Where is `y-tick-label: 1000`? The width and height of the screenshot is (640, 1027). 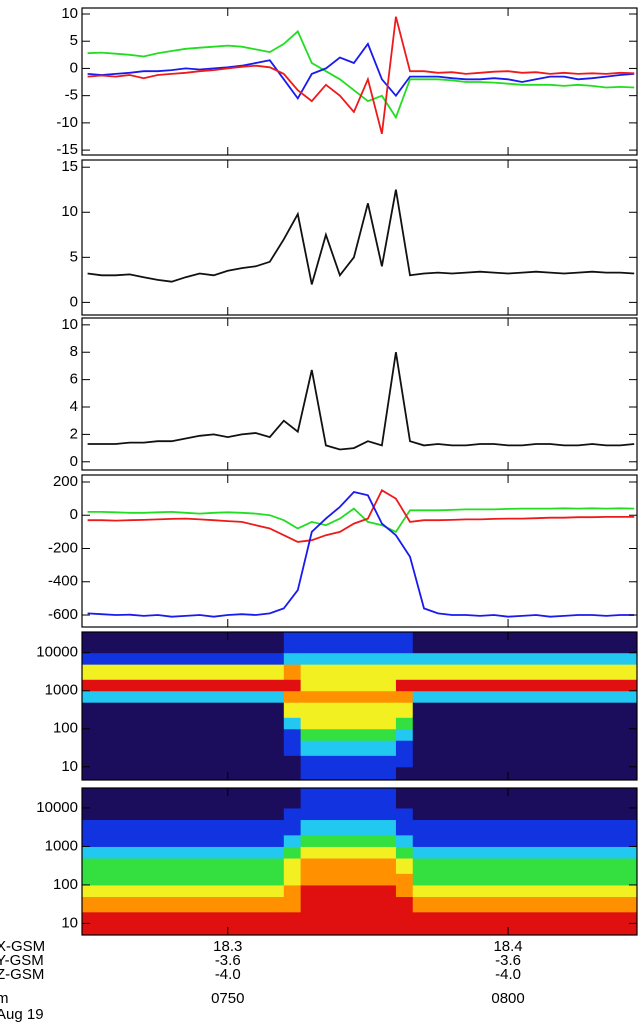 y-tick-label: 1000 is located at coordinates (61, 690).